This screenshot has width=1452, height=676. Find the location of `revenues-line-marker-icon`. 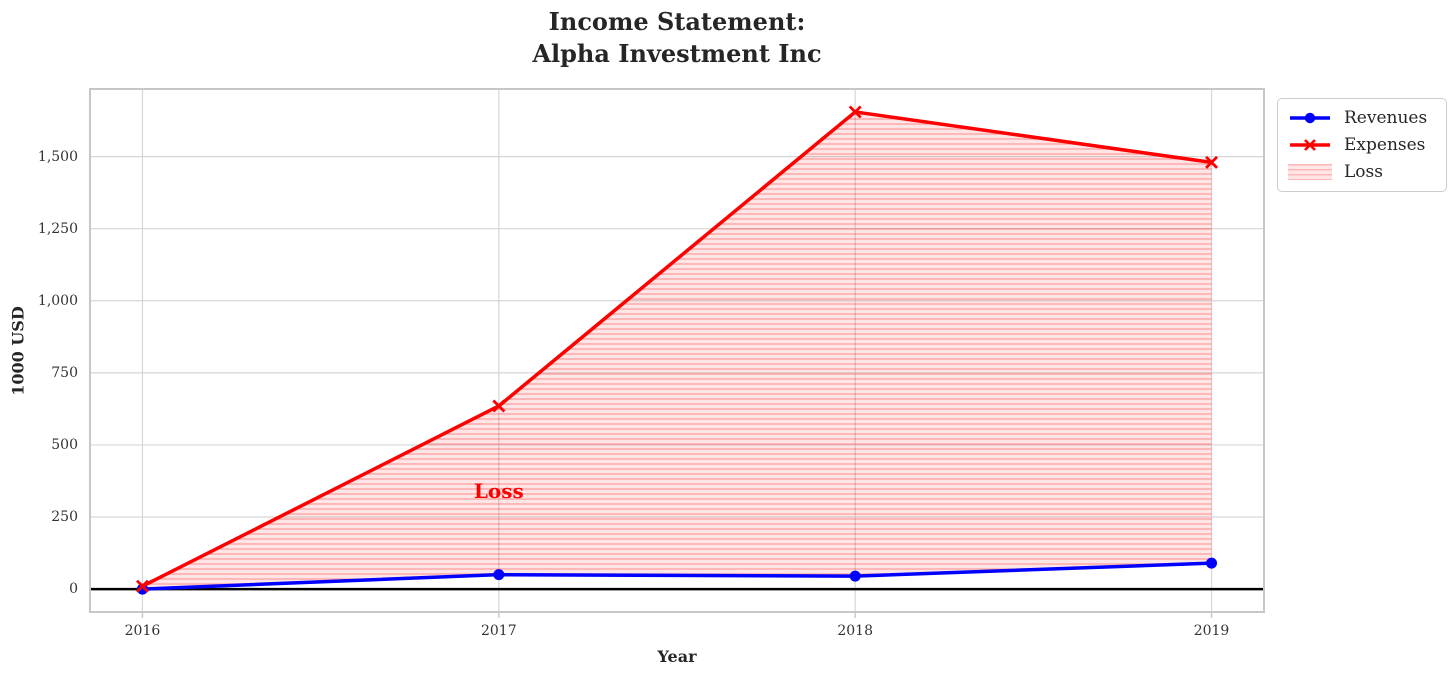

revenues-line-marker-icon is located at coordinates (1310, 118).